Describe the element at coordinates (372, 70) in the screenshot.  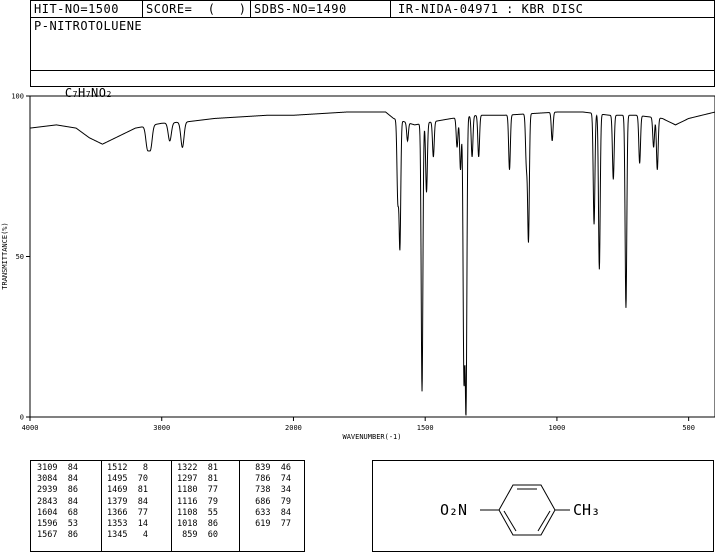
I see `formula-divider` at that location.